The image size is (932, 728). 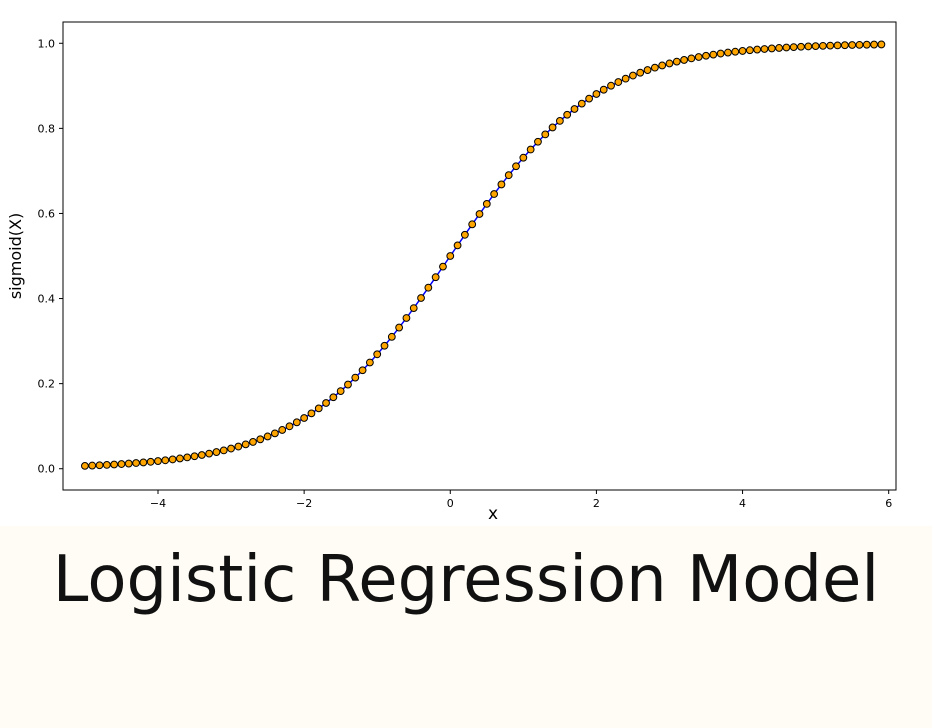 What do you see at coordinates (47, 469) in the screenshot?
I see `y-tick-label: 0.0` at bounding box center [47, 469].